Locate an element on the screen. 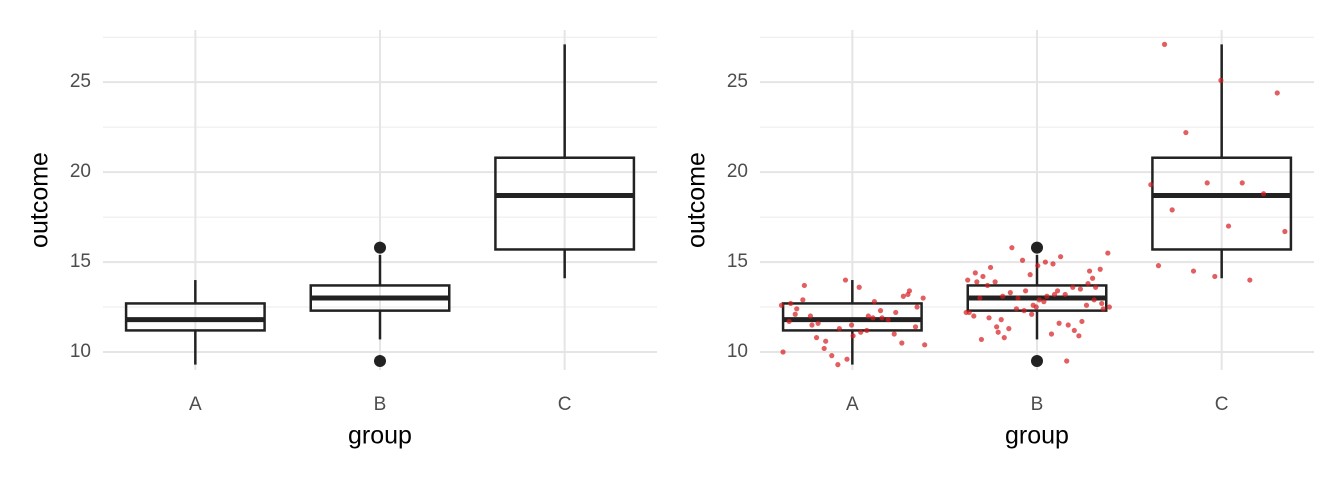 This screenshot has height=485, width=1344. y-tick-label: 20 is located at coordinates (80, 171).